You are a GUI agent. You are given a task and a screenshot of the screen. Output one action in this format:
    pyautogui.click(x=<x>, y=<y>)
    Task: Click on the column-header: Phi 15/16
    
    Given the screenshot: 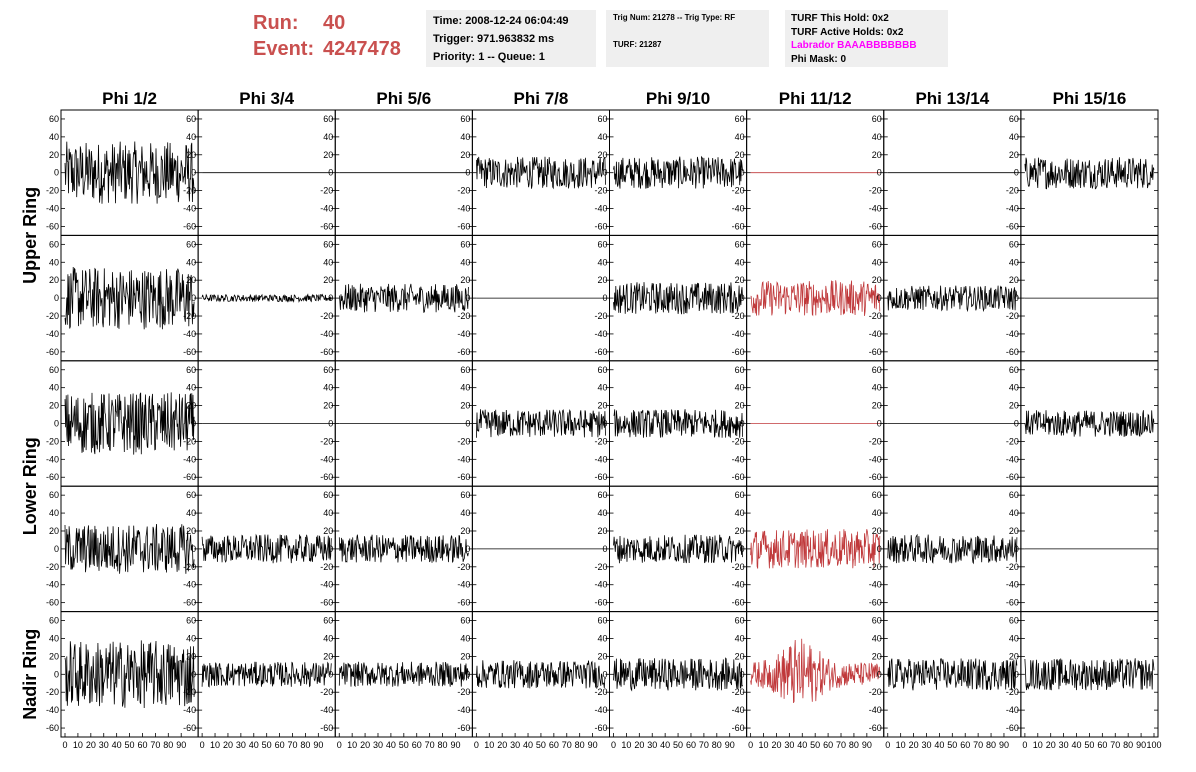 What is the action you would take?
    pyautogui.click(x=1090, y=98)
    